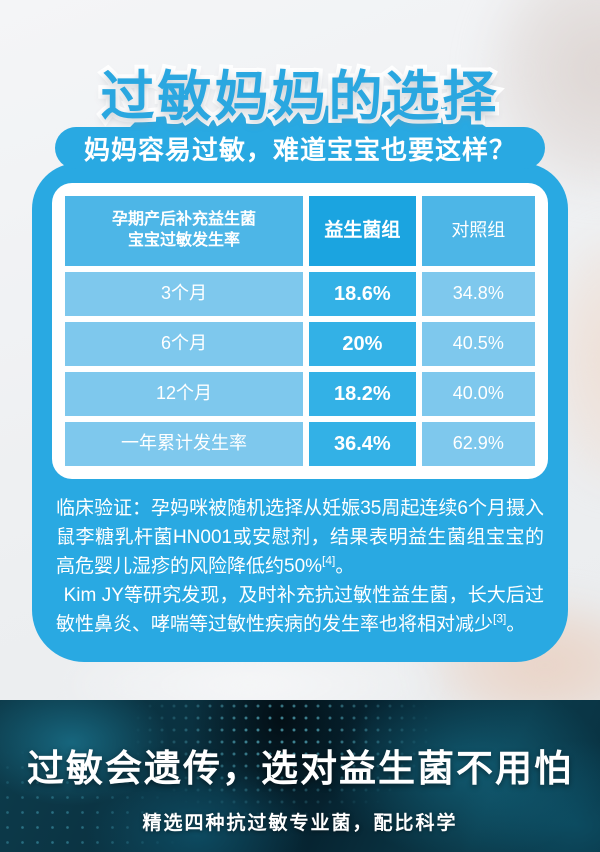 The height and width of the screenshot is (852, 600). What do you see at coordinates (299, 97) in the screenshot?
I see `page-title: 过敏妈妈的选择` at bounding box center [299, 97].